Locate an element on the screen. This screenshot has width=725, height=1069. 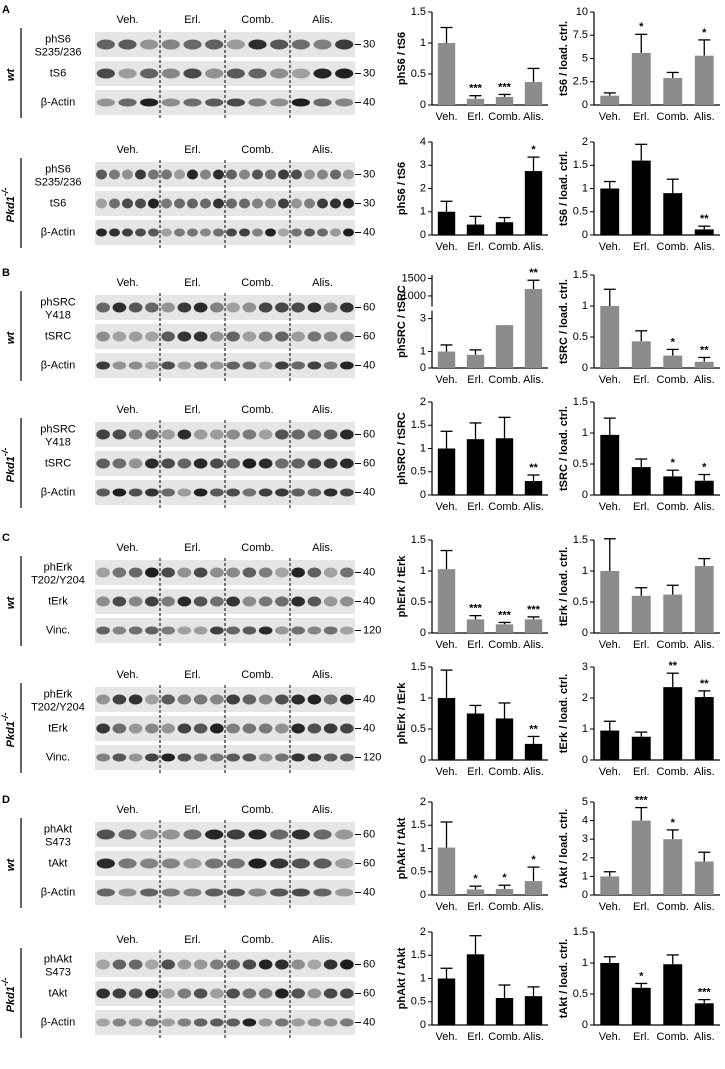
genotype-name: wt is located at coordinates (11, 75).